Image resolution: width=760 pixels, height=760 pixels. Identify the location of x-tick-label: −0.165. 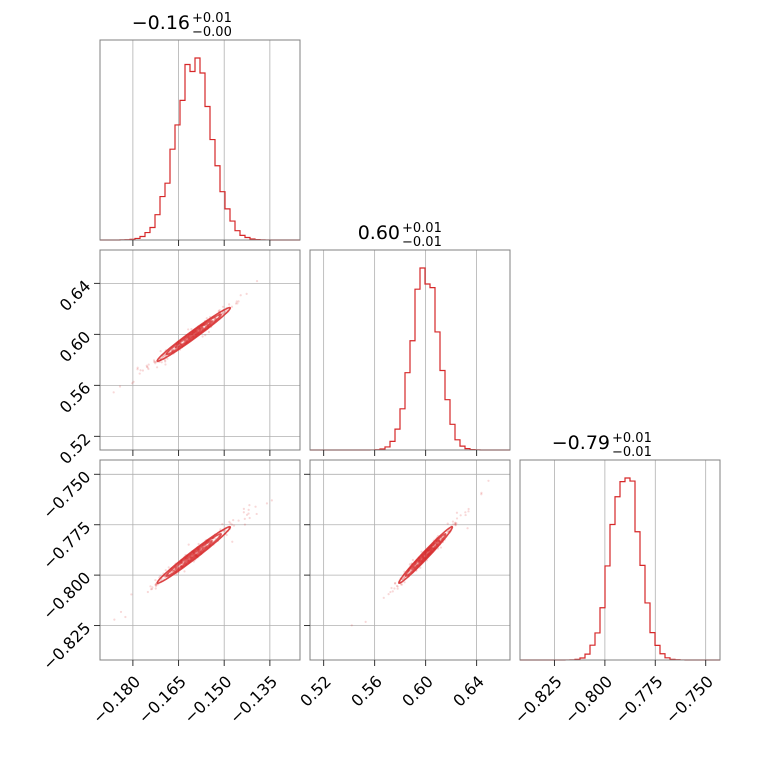
(162, 699).